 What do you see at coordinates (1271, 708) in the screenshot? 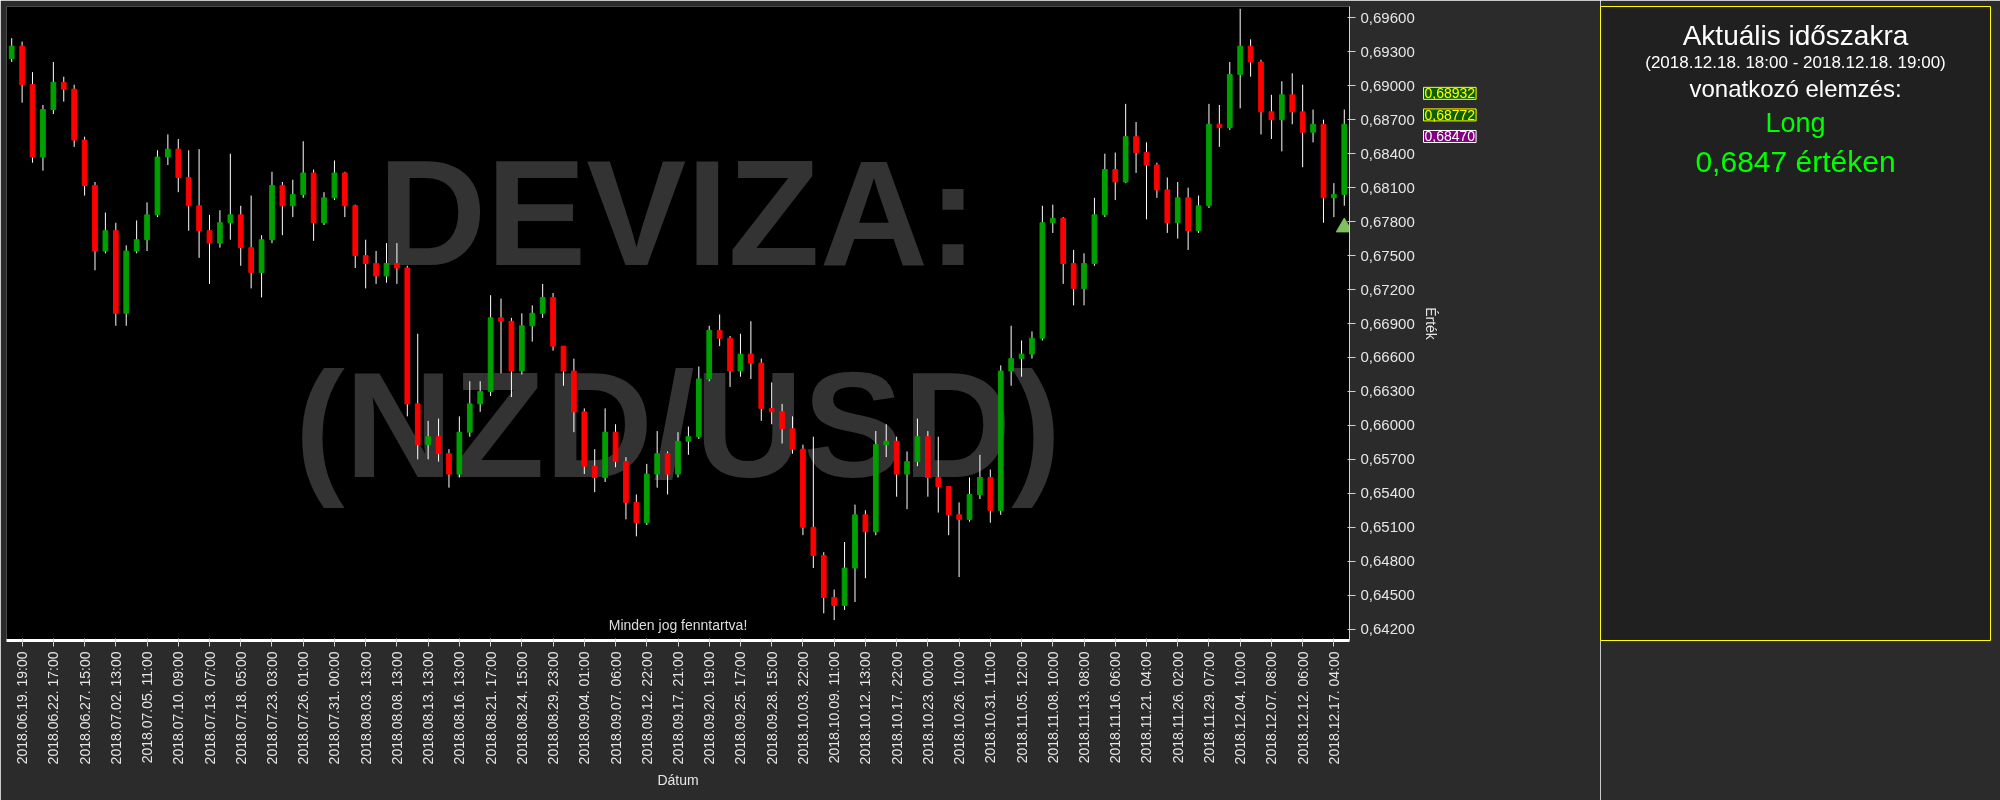
I see `x-tick-label: 2018.12.07. 08:00` at bounding box center [1271, 708].